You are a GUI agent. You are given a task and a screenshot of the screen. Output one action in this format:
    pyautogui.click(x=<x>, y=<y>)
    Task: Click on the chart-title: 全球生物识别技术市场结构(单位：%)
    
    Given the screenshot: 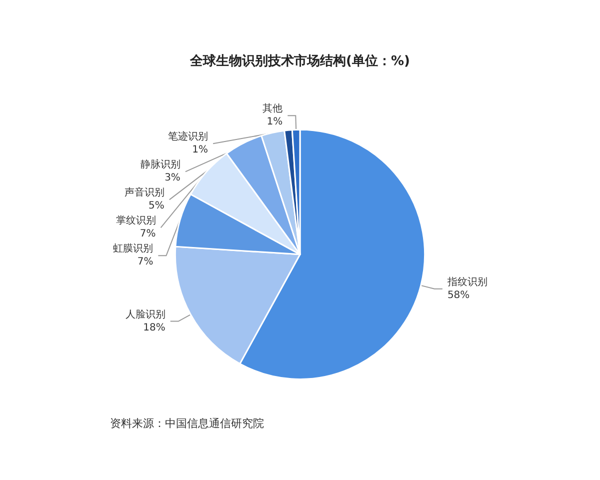 What is the action you would take?
    pyautogui.click(x=299, y=61)
    